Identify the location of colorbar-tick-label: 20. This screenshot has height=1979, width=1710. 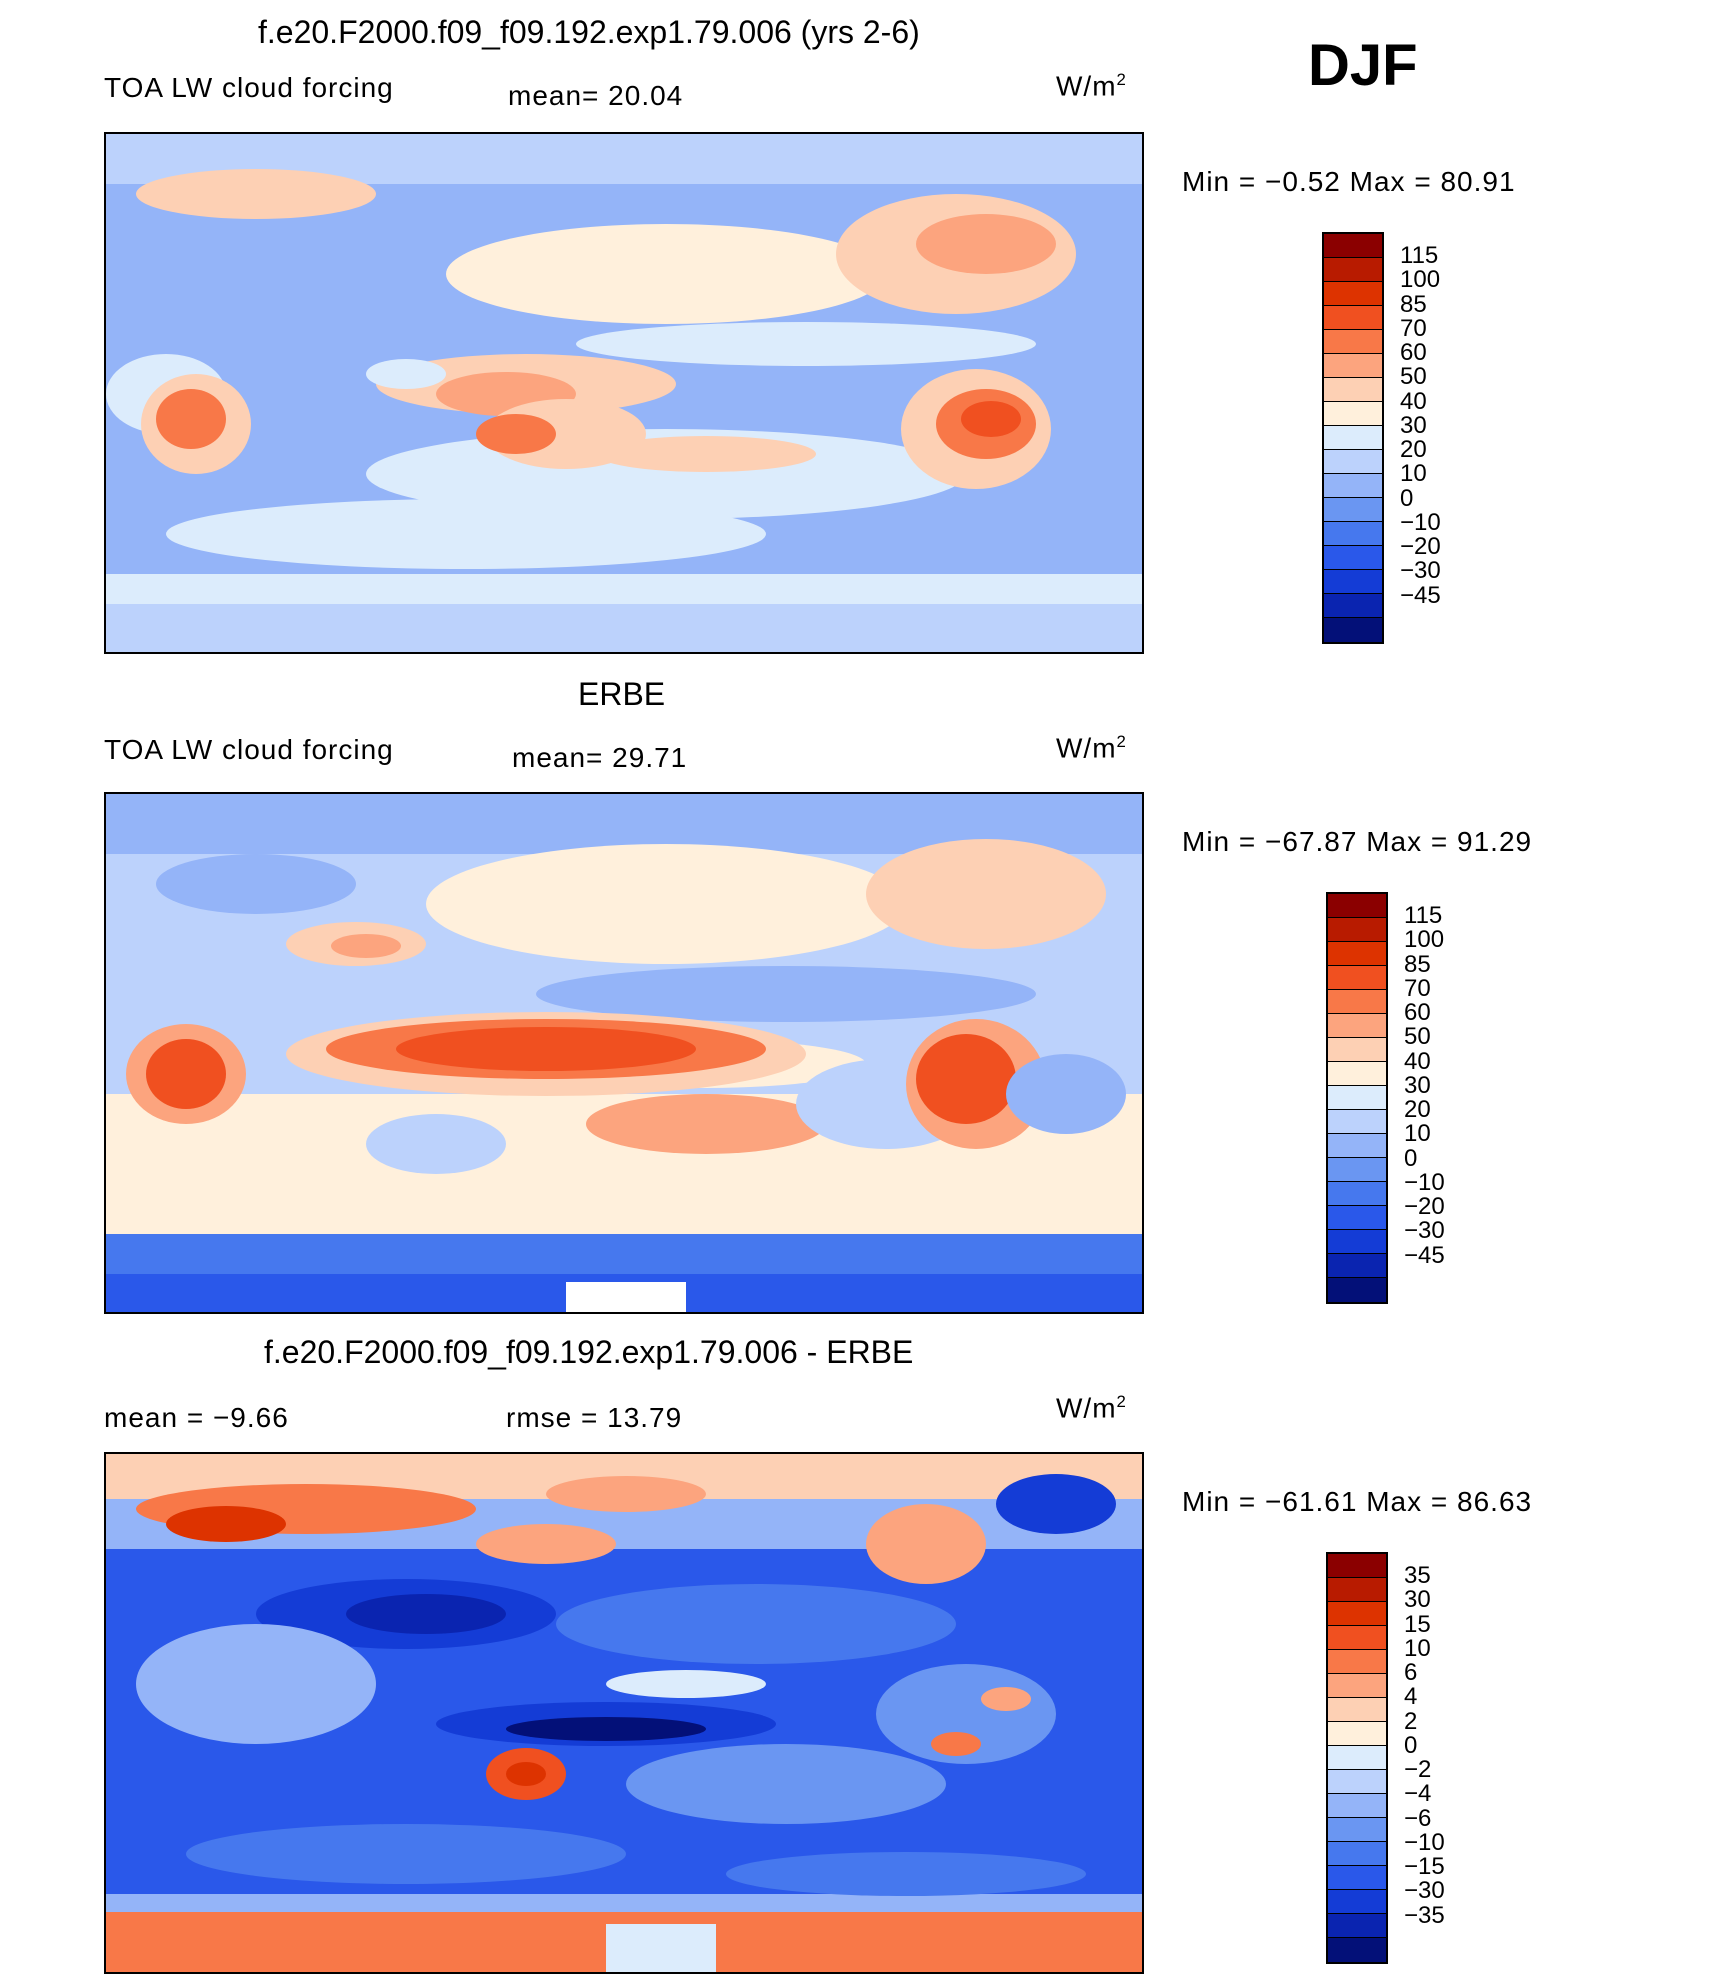
(1413, 450).